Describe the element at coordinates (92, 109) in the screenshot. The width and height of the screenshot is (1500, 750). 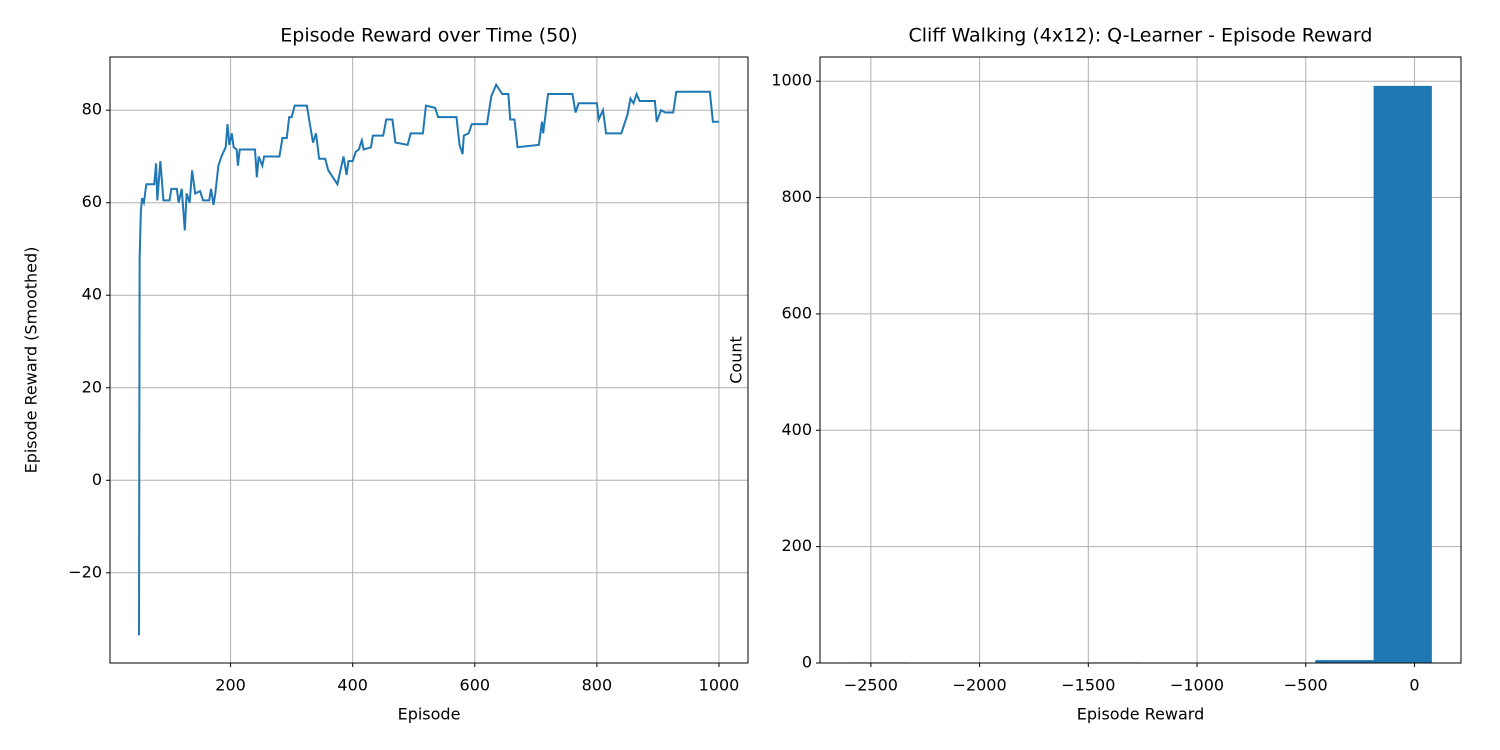
I see `y-tick-label: 80` at that location.